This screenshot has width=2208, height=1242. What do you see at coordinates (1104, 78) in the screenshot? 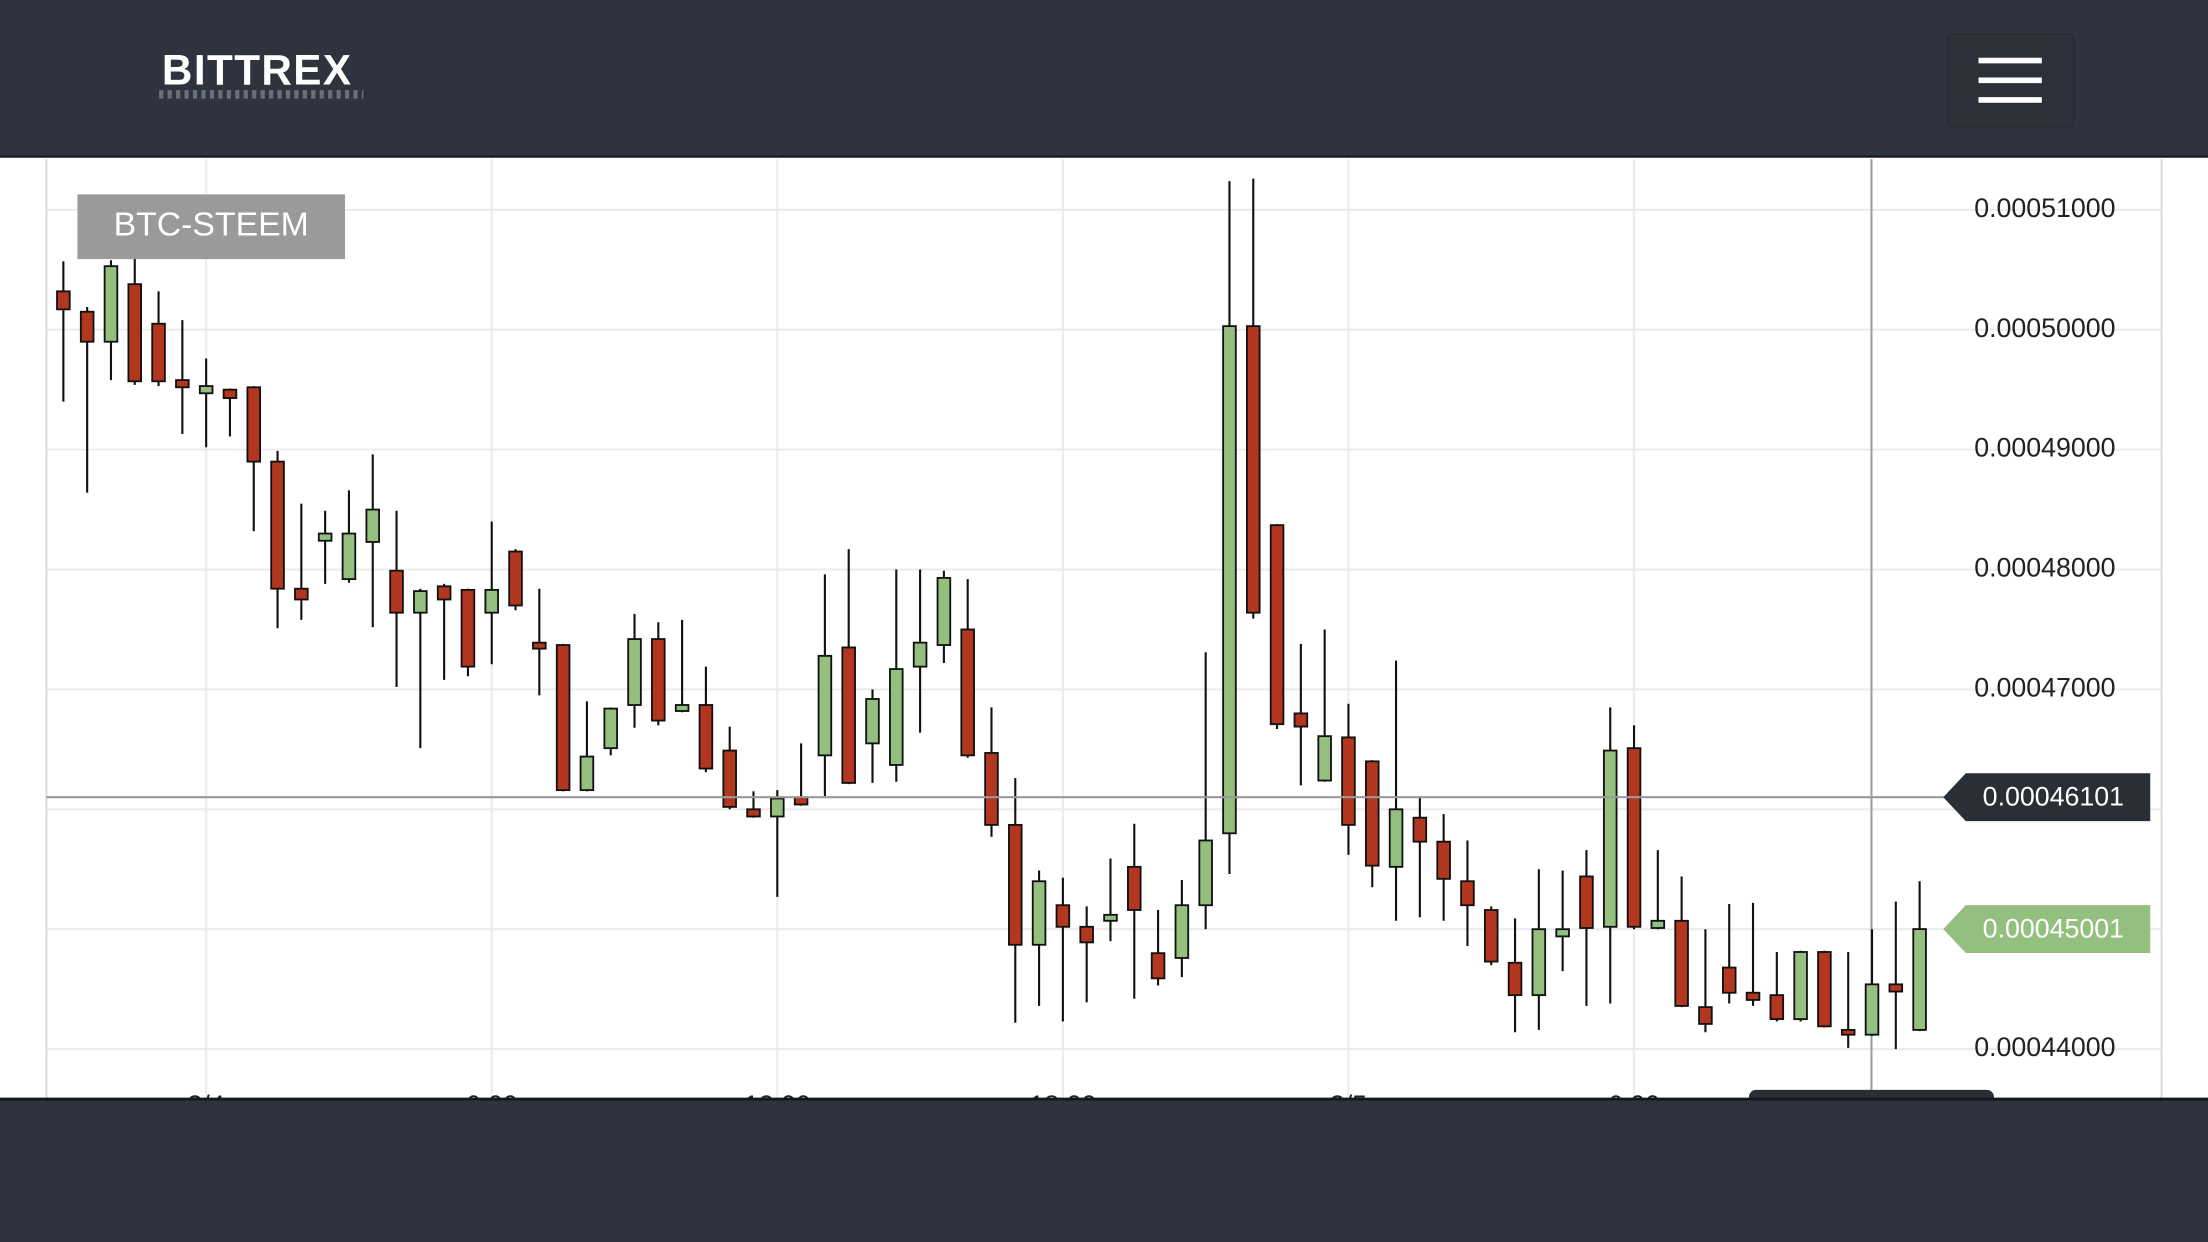
I see `top-bar` at bounding box center [1104, 78].